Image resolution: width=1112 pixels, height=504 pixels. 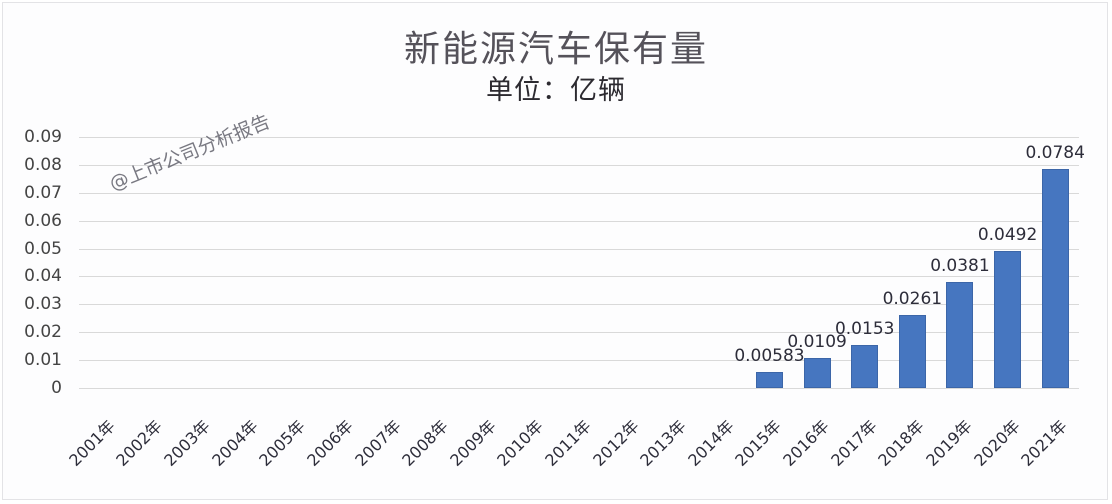 What do you see at coordinates (43, 164) in the screenshot?
I see `y-tick-label: 0.08` at bounding box center [43, 164].